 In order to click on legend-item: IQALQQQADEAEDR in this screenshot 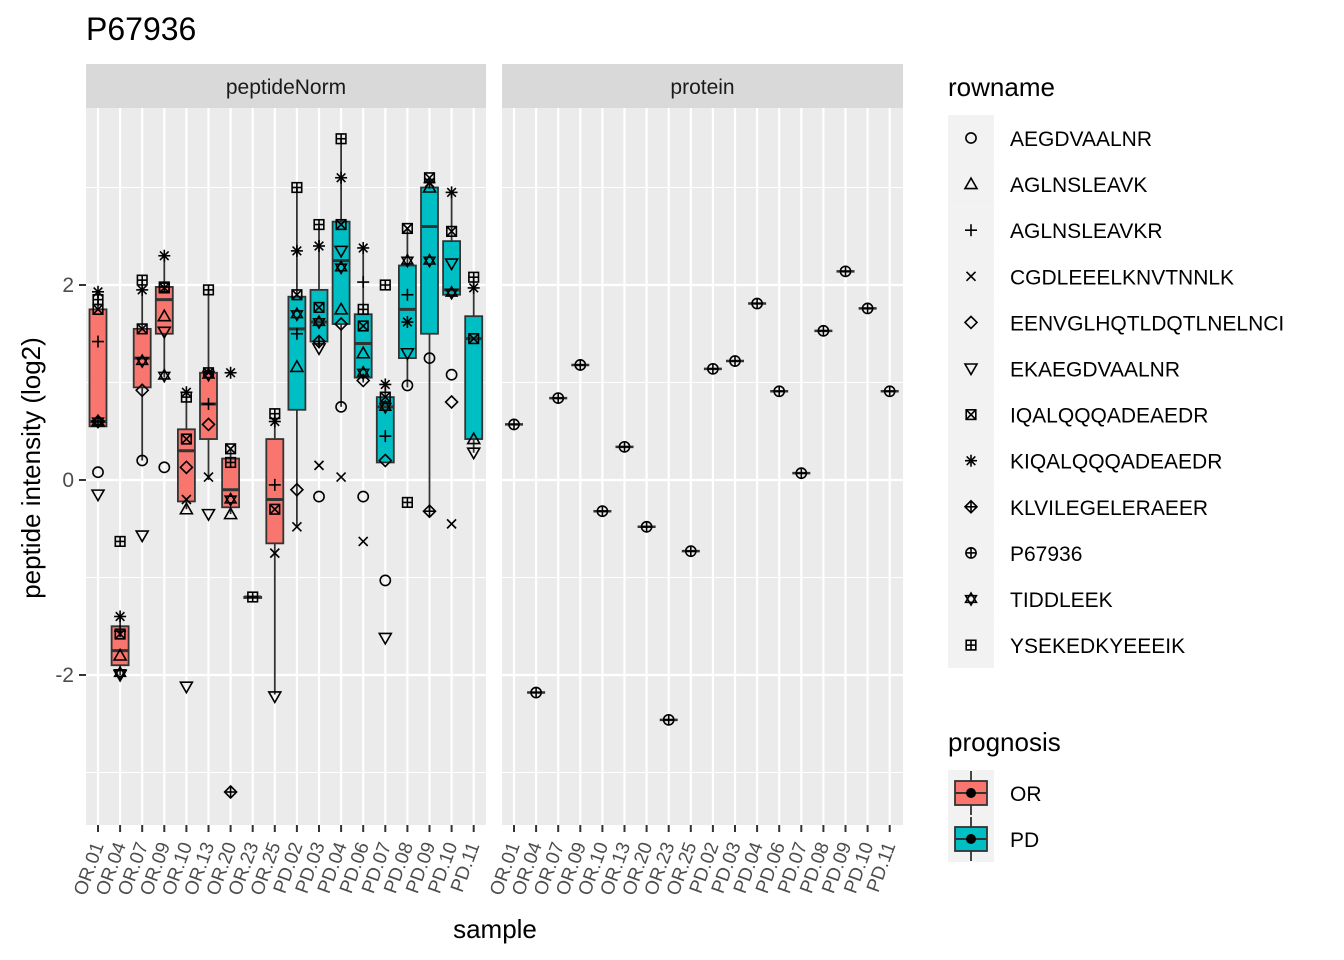, I will do `click(1078, 414)`.